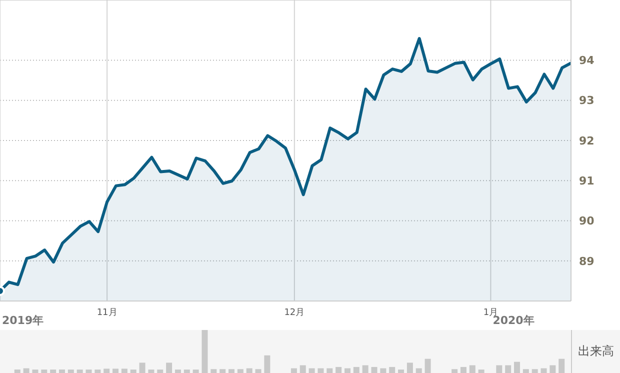 The width and height of the screenshot is (620, 373). What do you see at coordinates (595, 351) in the screenshot?
I see `y-axis-title: 出来高` at bounding box center [595, 351].